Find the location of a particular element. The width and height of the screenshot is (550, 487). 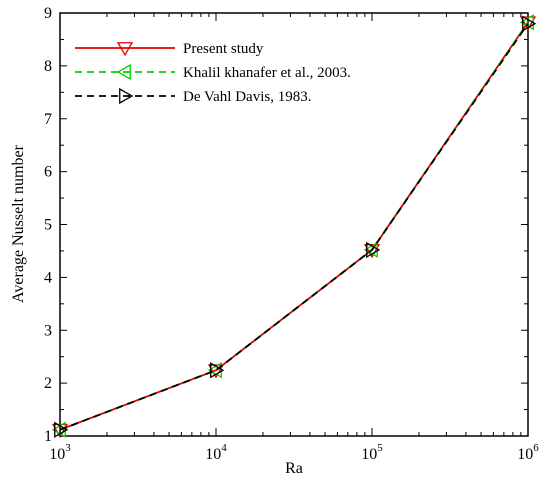

x-tick-exponent: 4 is located at coordinates (224, 448).